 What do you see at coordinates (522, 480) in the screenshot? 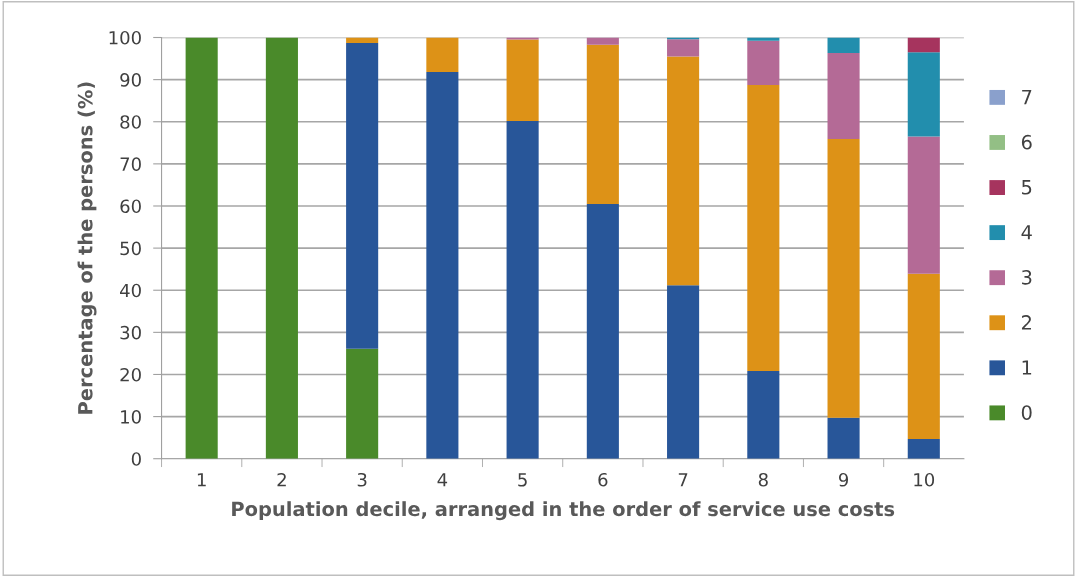
I see `x-tick-label: 5` at bounding box center [522, 480].